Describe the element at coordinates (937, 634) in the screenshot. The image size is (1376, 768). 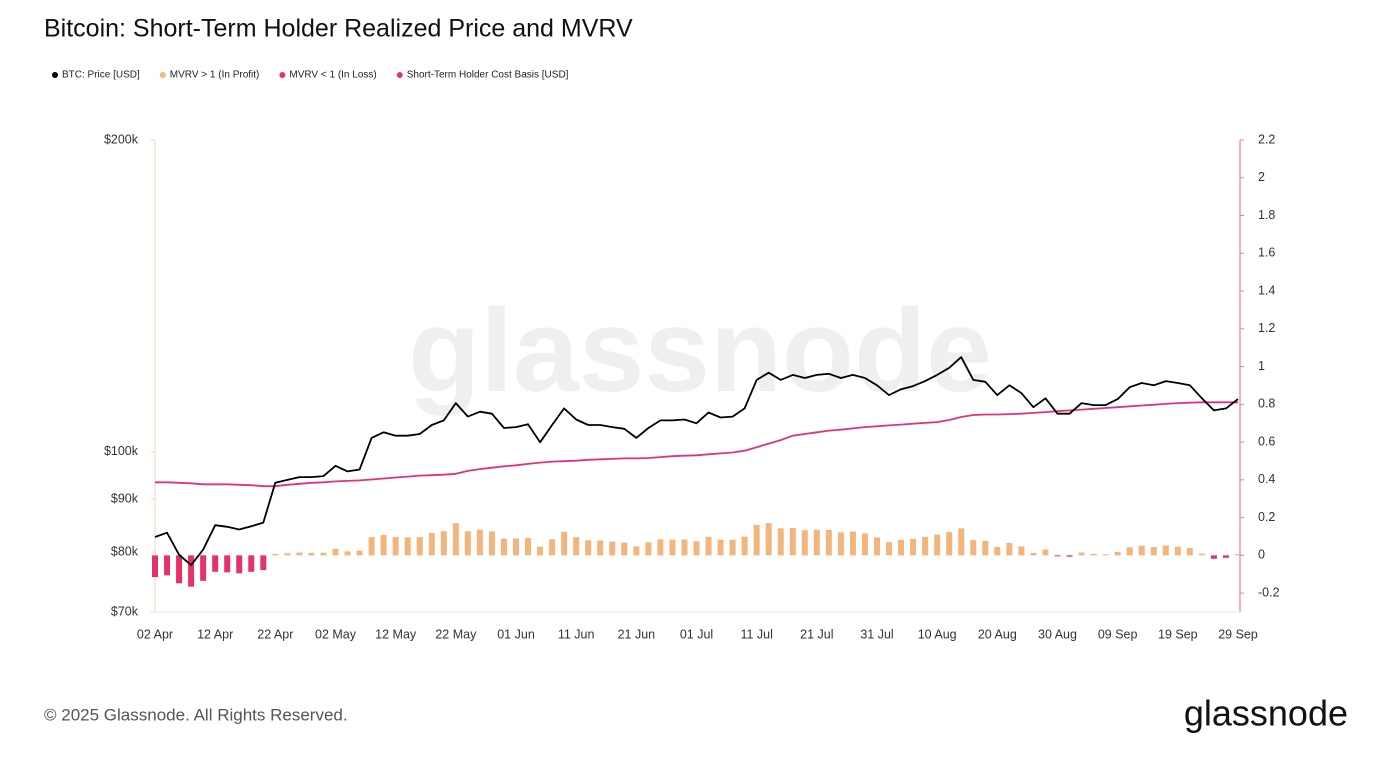
I see `x-tick-label: 10 Aug` at that location.